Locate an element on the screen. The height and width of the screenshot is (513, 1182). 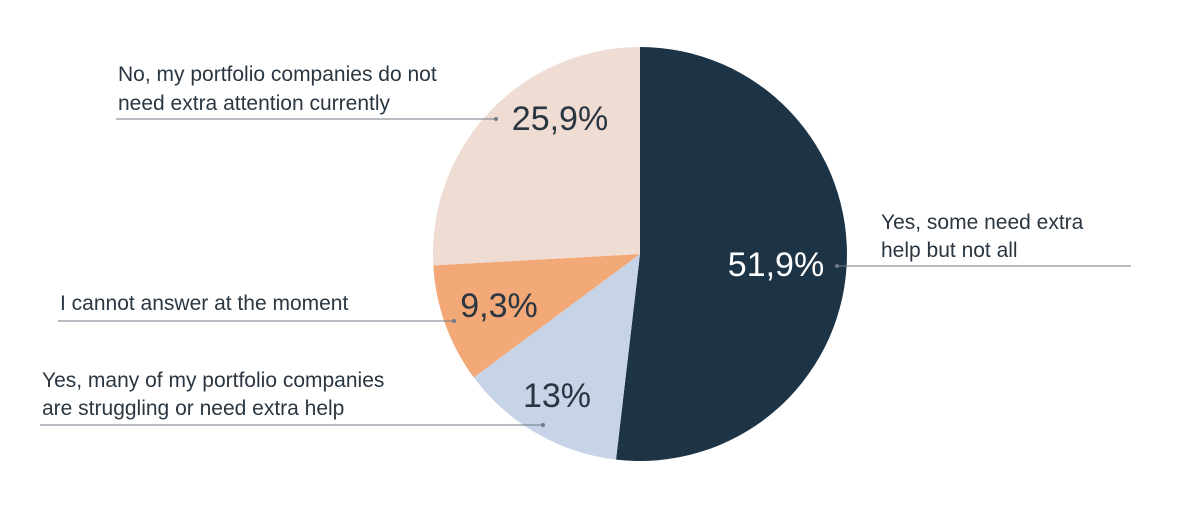
legend-text-3-line-1: I cannot answer at the moment is located at coordinates (204, 303).